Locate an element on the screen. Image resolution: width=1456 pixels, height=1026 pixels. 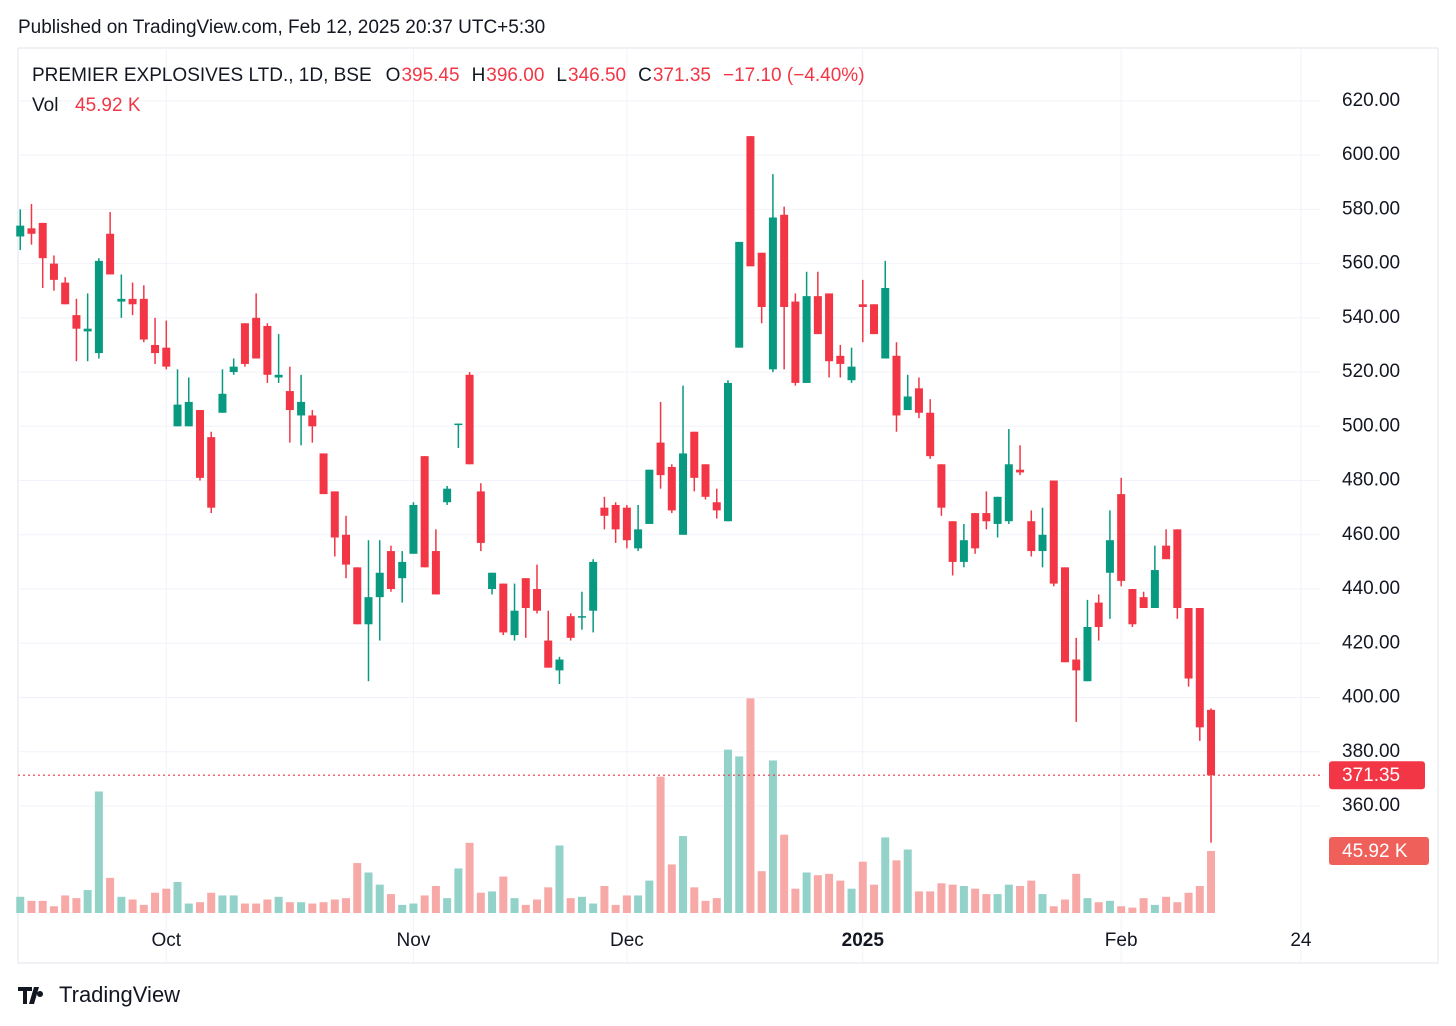
ohlc-key: L is located at coordinates (561, 75).